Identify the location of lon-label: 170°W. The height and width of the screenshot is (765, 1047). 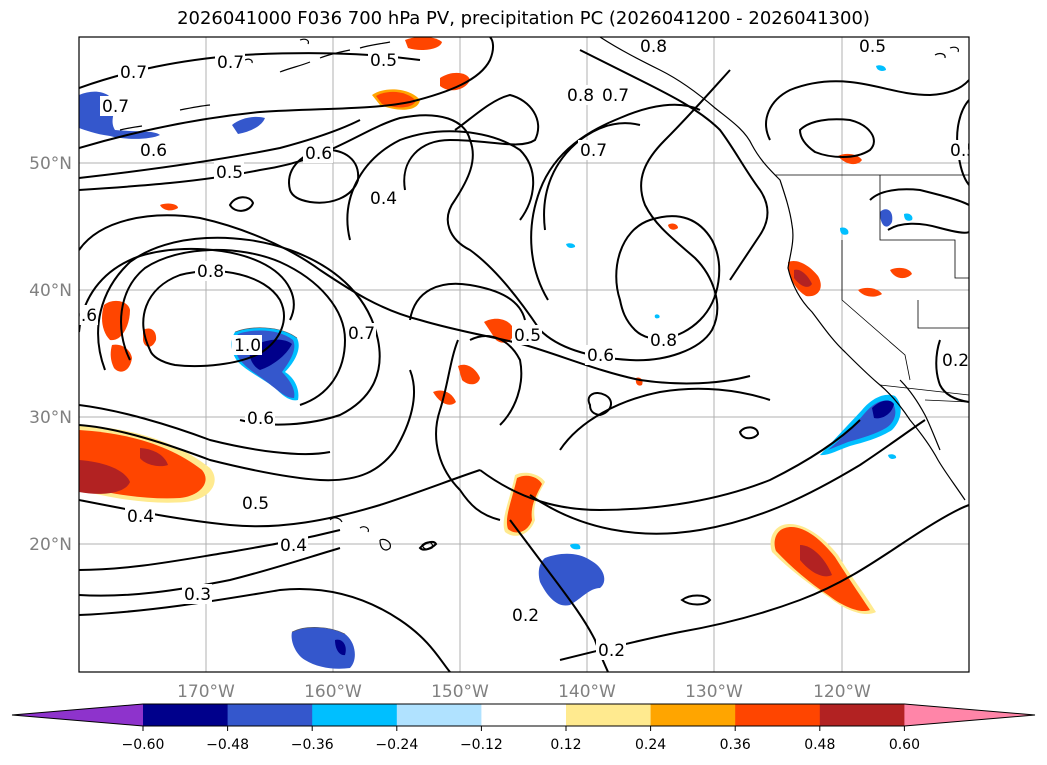
(206, 692).